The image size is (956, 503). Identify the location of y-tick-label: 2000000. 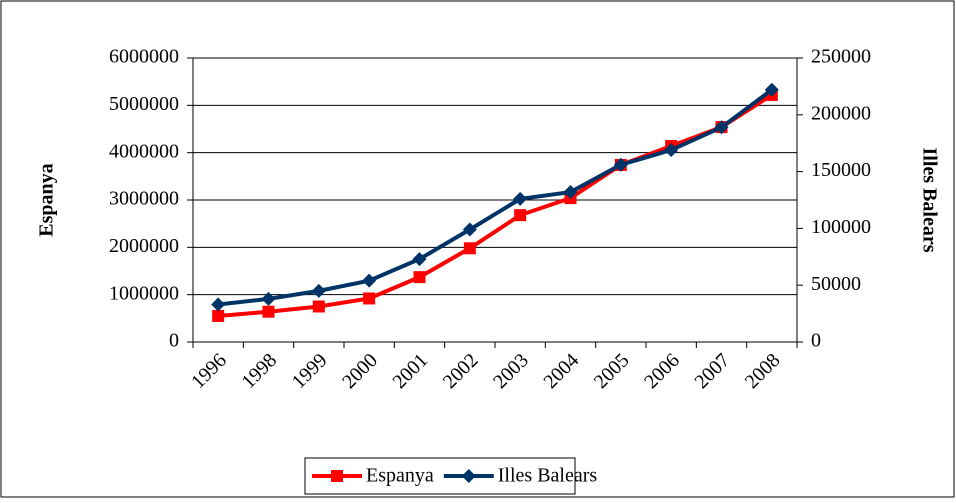
(144, 246).